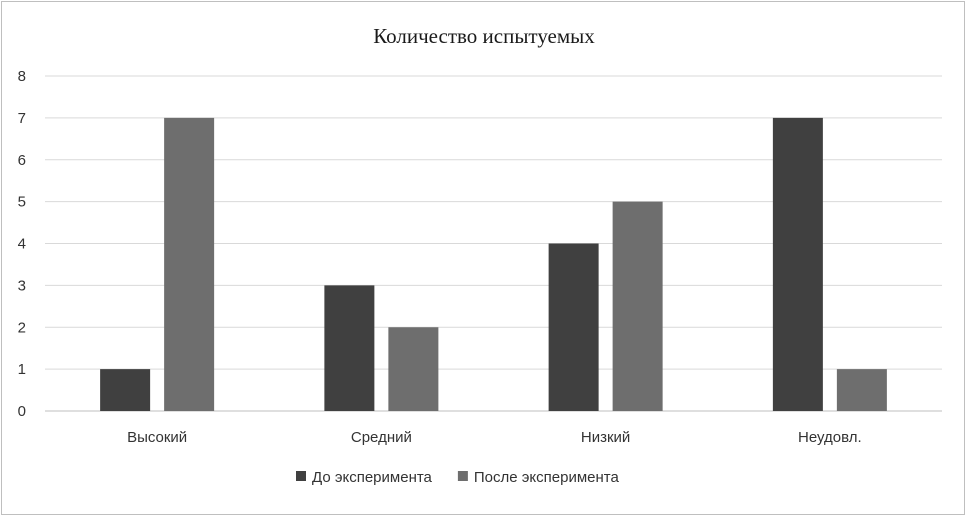 The width and height of the screenshot is (968, 518). Describe the element at coordinates (22, 327) in the screenshot. I see `y-tick-label: 2` at that location.